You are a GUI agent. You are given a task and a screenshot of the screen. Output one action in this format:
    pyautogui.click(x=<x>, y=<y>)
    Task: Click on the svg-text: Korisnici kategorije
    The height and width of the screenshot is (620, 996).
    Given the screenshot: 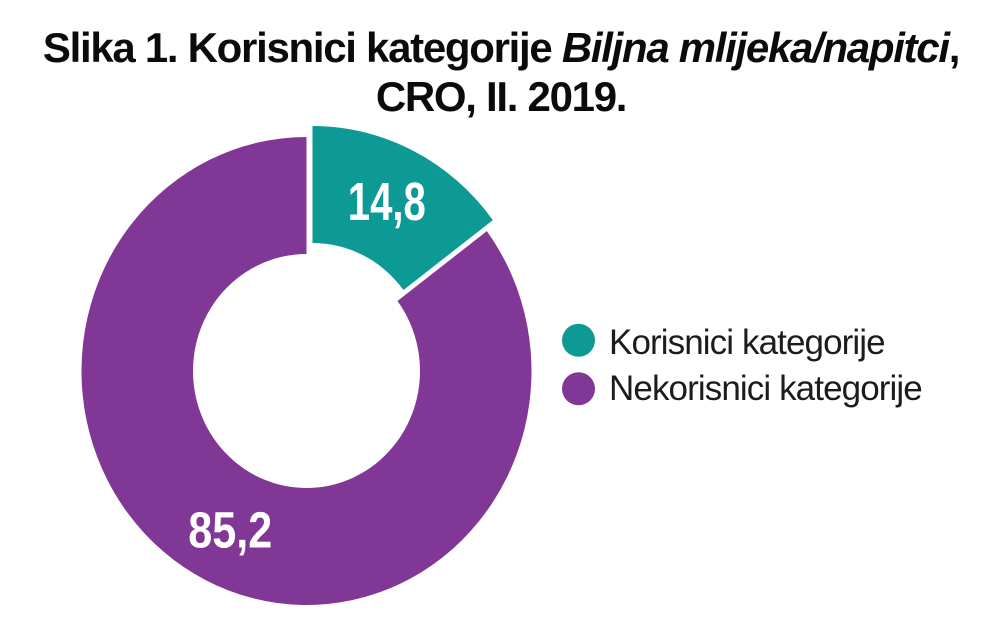 What is the action you would take?
    pyautogui.click(x=747, y=342)
    